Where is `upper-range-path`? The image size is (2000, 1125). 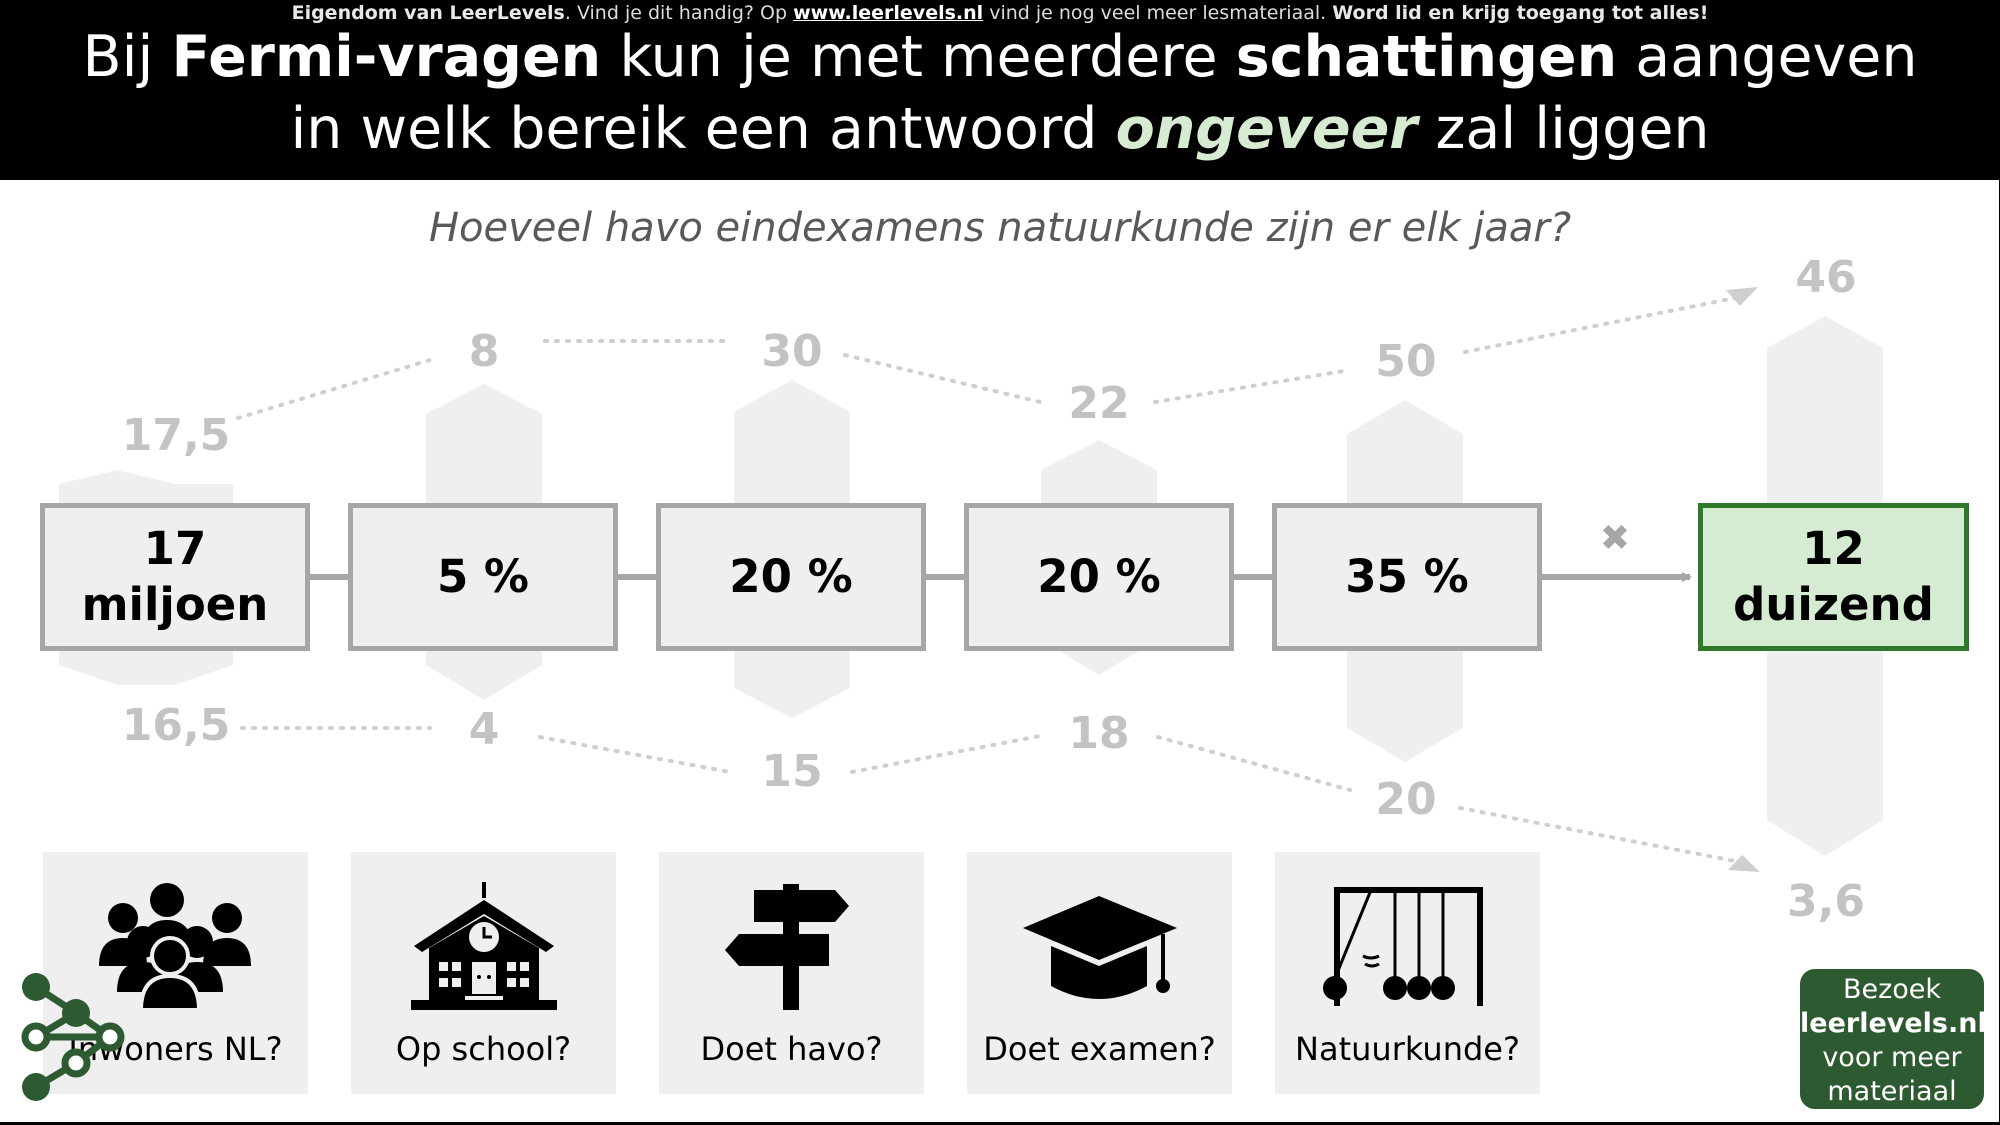 upper-range-path is located at coordinates (991, 357).